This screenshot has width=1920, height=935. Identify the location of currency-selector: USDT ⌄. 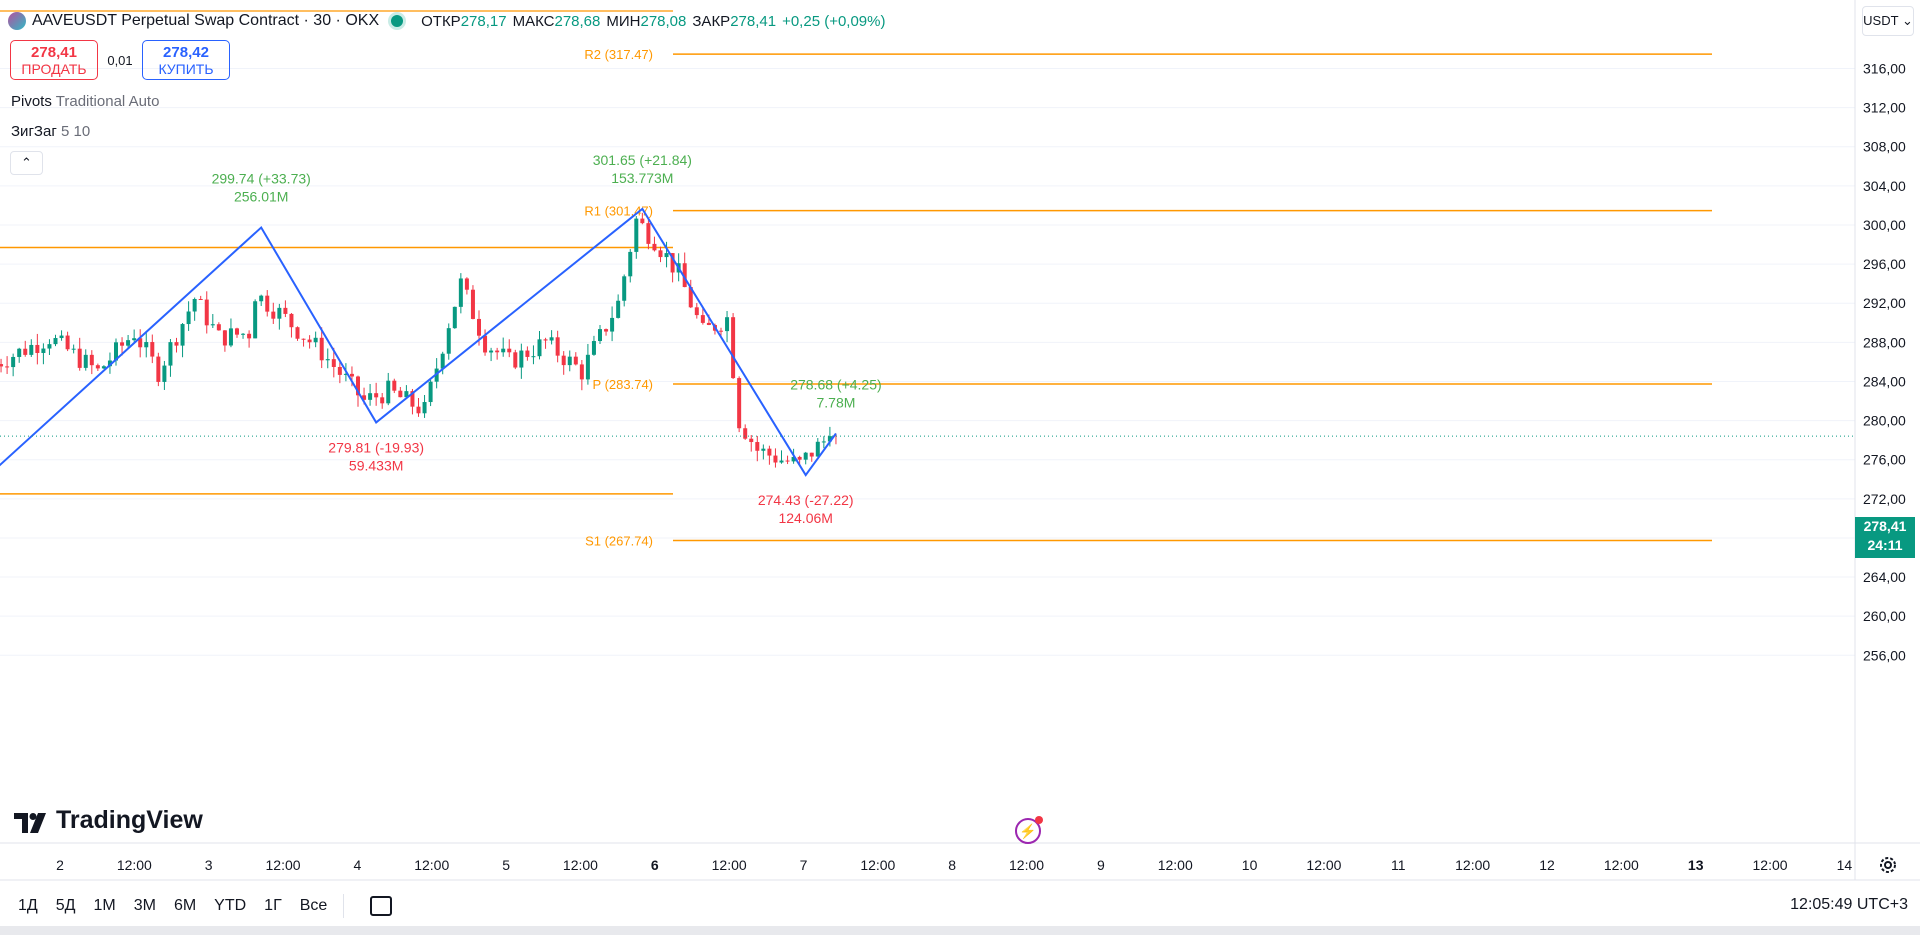
(1888, 21).